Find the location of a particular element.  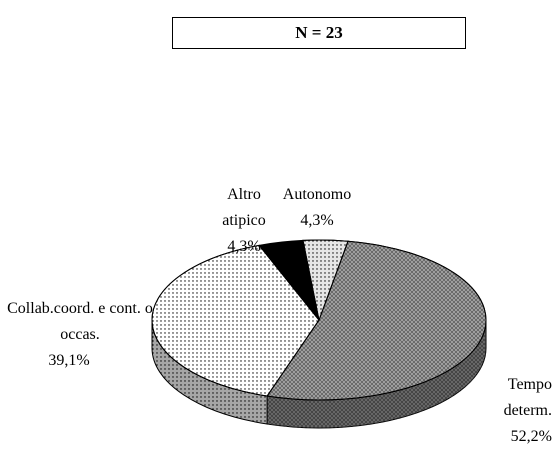

category-name: Autonomo is located at coordinates (317, 194).